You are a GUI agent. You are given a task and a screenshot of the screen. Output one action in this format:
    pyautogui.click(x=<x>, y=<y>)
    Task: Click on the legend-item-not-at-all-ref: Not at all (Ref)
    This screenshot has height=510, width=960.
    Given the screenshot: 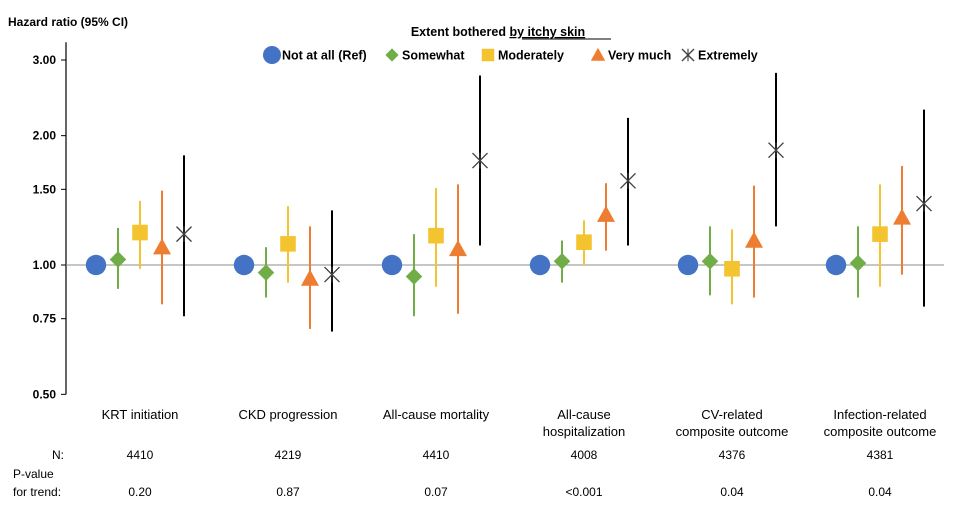 What is the action you would take?
    pyautogui.click(x=315, y=55)
    